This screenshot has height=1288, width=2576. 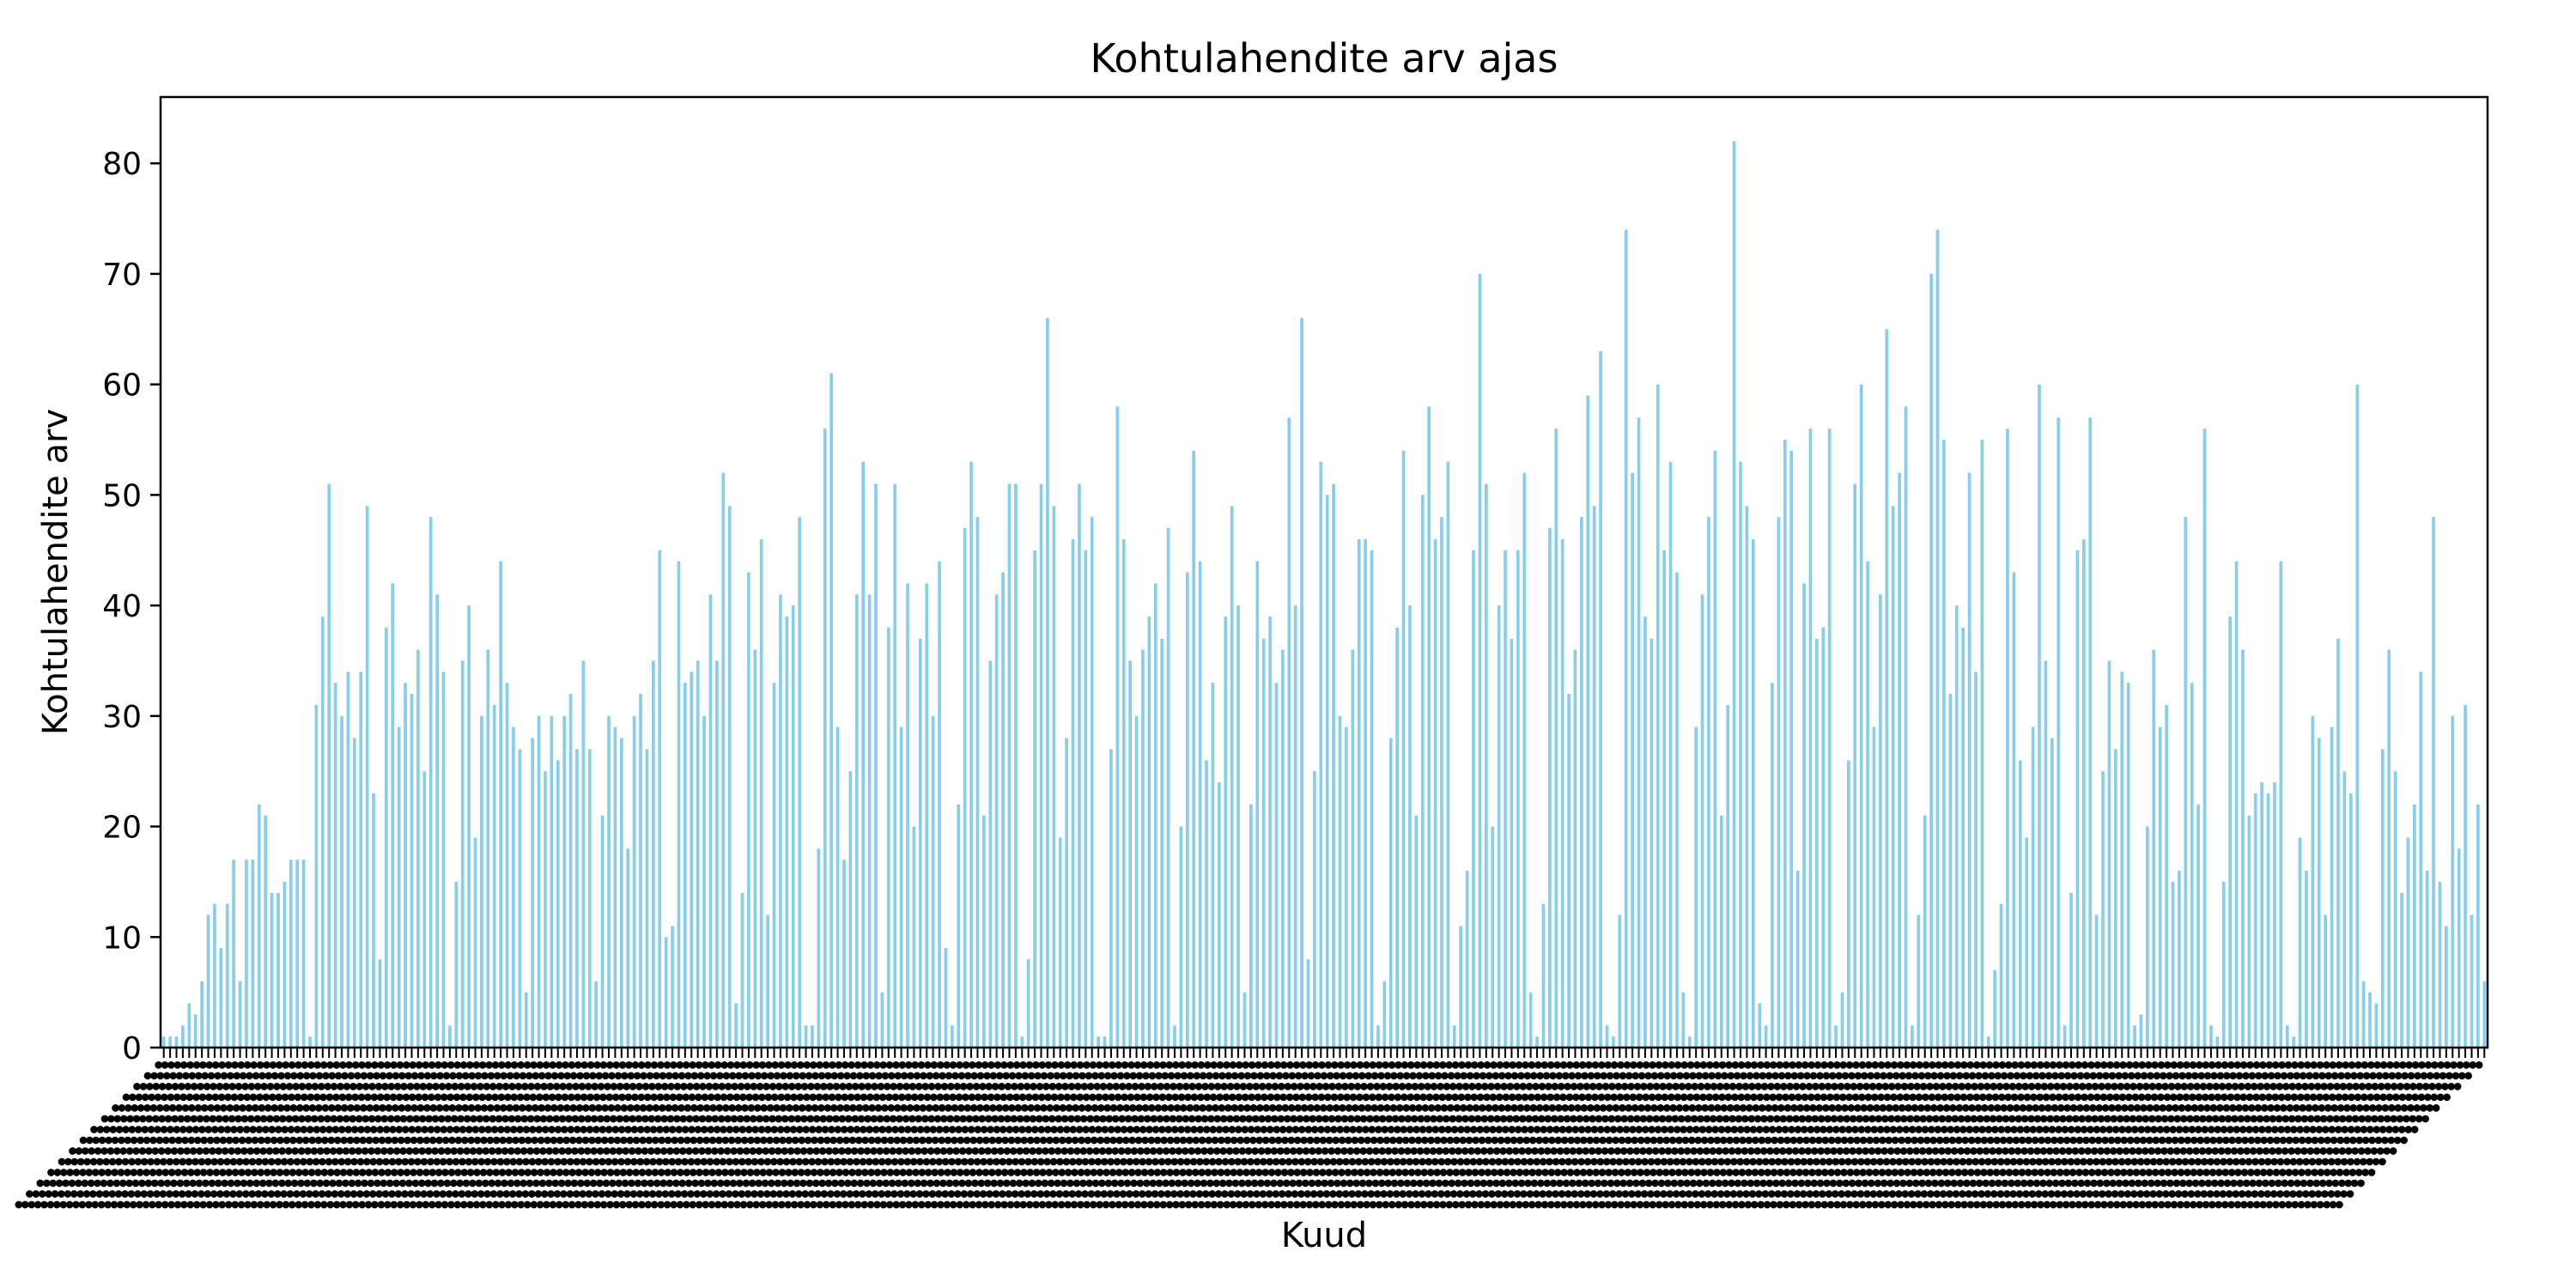 What do you see at coordinates (122, 828) in the screenshot?
I see `y-tick-label: 20` at bounding box center [122, 828].